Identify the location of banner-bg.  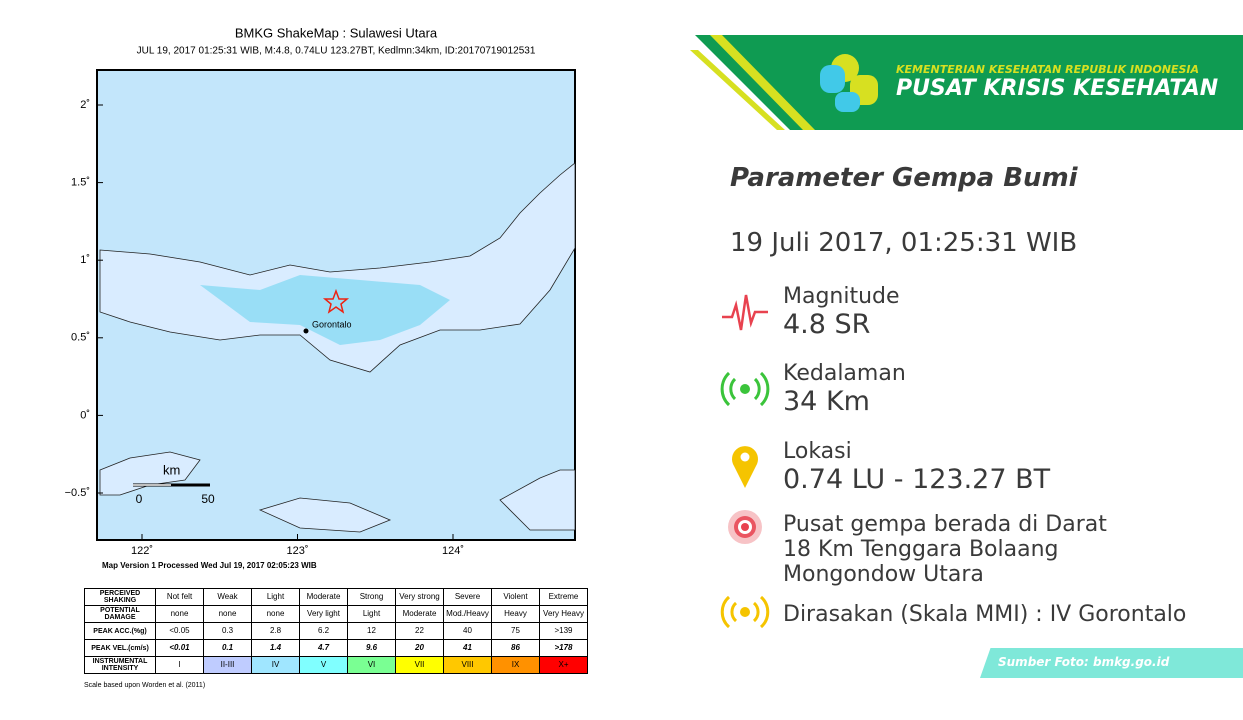
(969, 82).